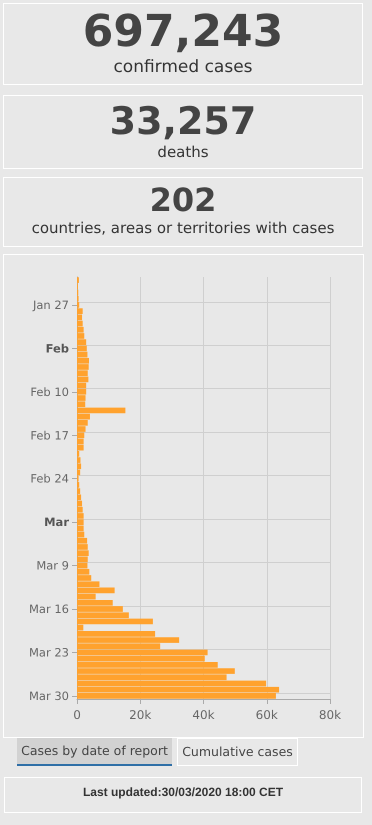 The width and height of the screenshot is (372, 825). What do you see at coordinates (49, 652) in the screenshot?
I see `y-tick-label: Mar 23` at bounding box center [49, 652].